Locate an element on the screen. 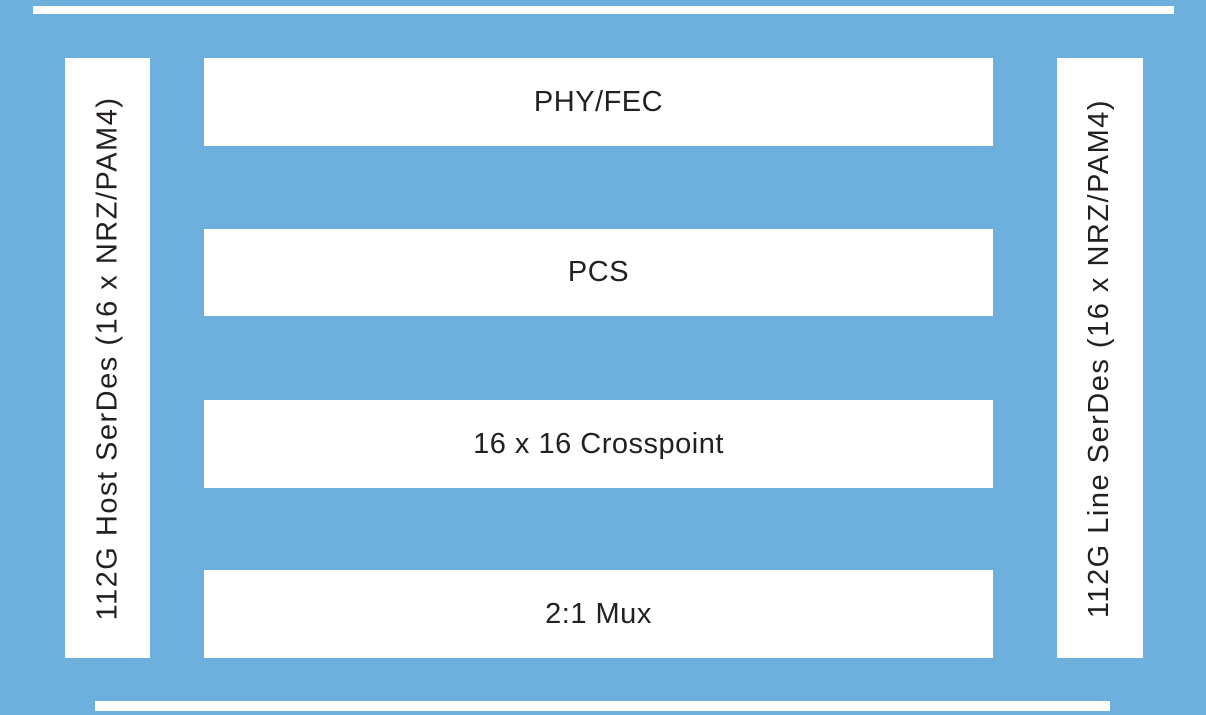 The image size is (1206, 715). host-serdes-panel: 112G Host SerDes (16 x NRZ/PAM4) is located at coordinates (107, 358).